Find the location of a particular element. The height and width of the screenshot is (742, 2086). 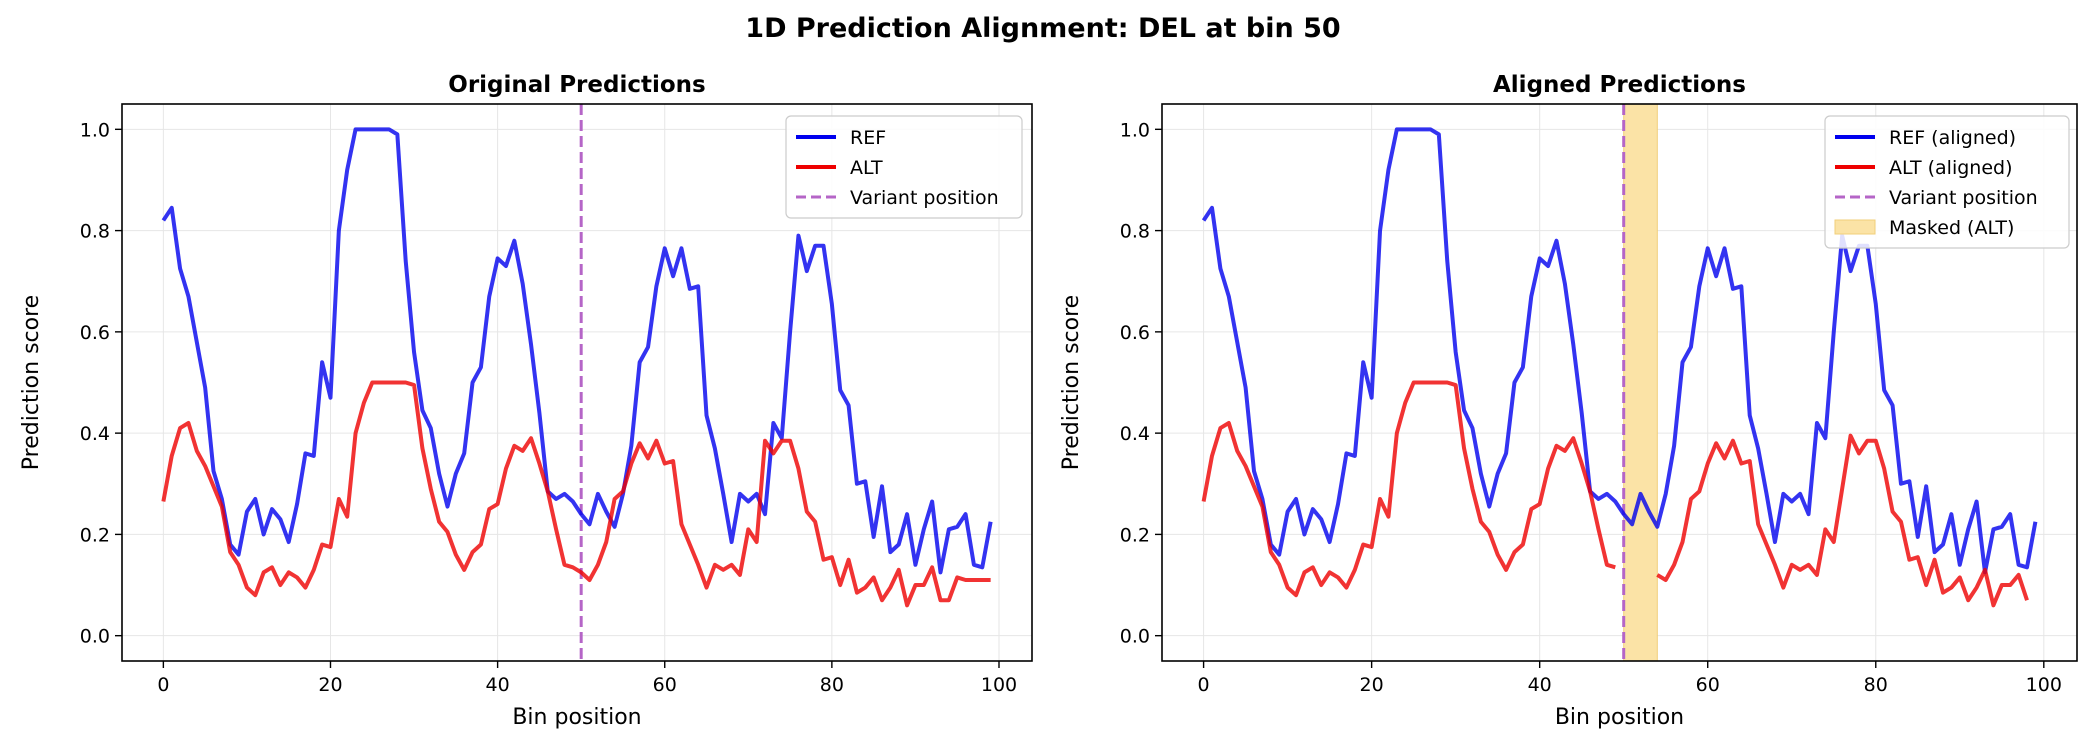

panel-title: Original Predictions is located at coordinates (576, 85).